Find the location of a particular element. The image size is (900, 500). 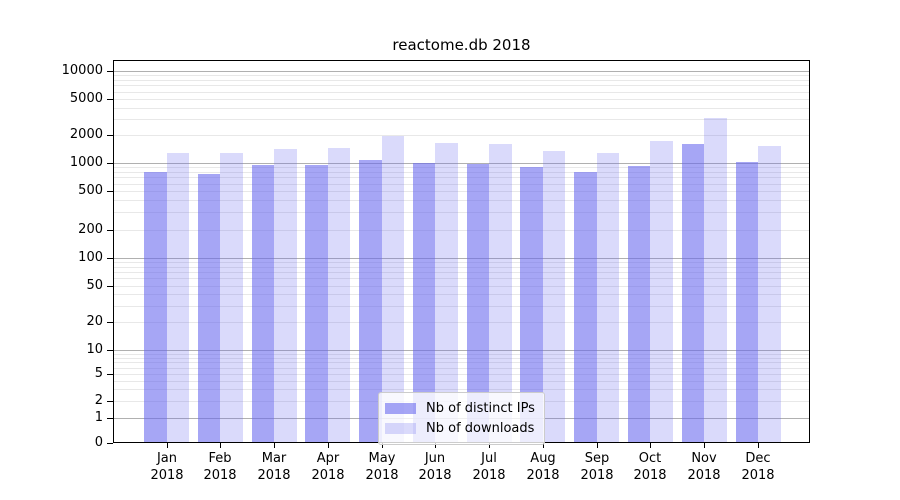

bar-nb-of-distinct-ips-sep is located at coordinates (585, 307).